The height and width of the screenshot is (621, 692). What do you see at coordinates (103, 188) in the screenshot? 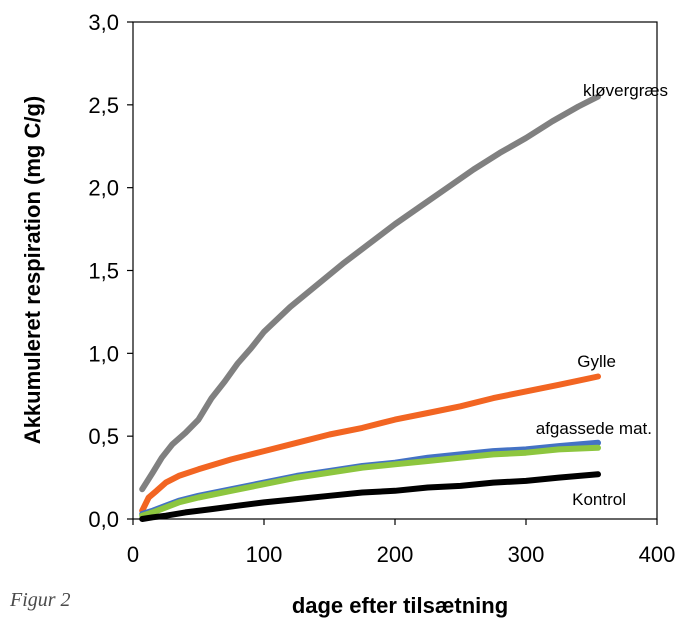
I see `y-tick-label: 2,0` at bounding box center [103, 188].